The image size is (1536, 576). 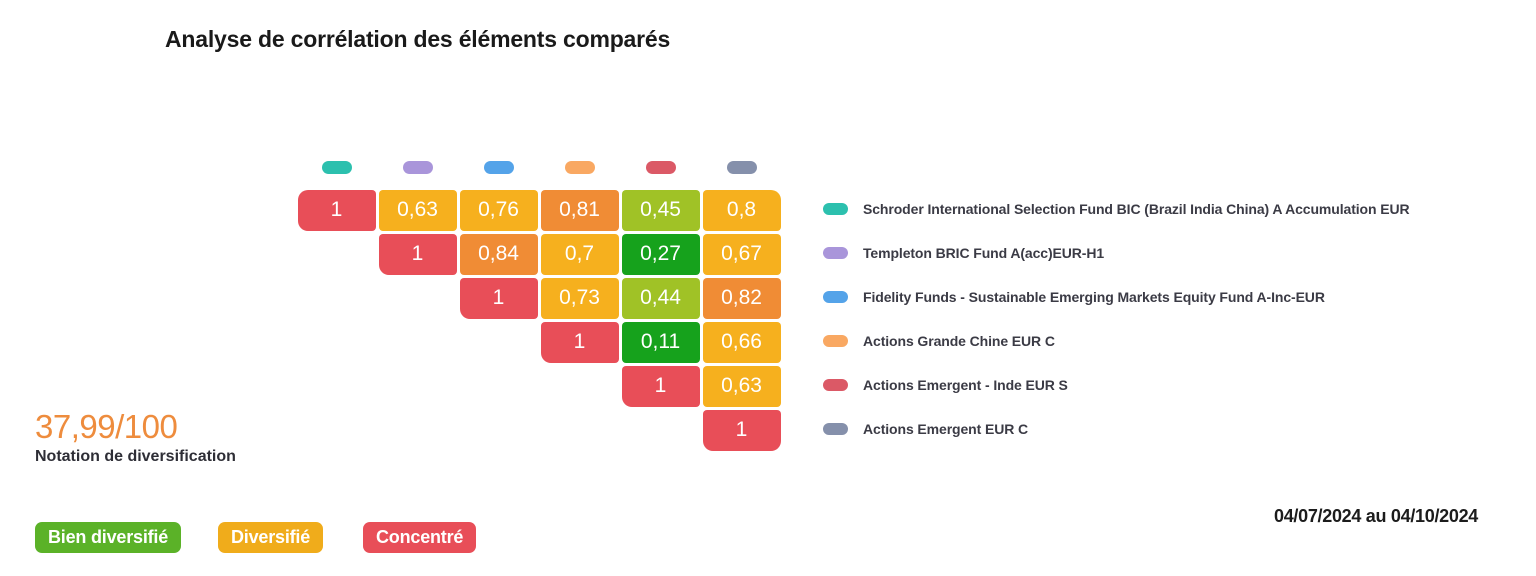 I want to click on diversification-score: 37,99/100, so click(x=106, y=426).